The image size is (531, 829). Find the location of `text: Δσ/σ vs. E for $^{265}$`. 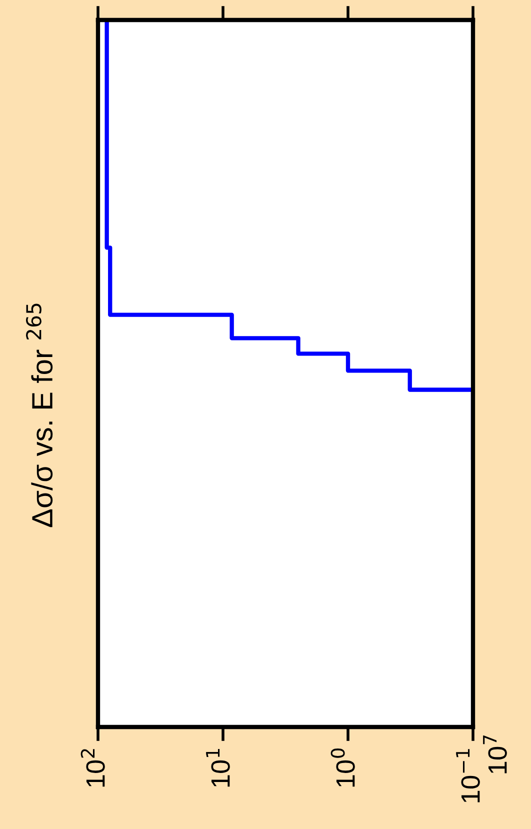

text: Δσ/σ vs. E for $^{265}$ is located at coordinates (39, 416).